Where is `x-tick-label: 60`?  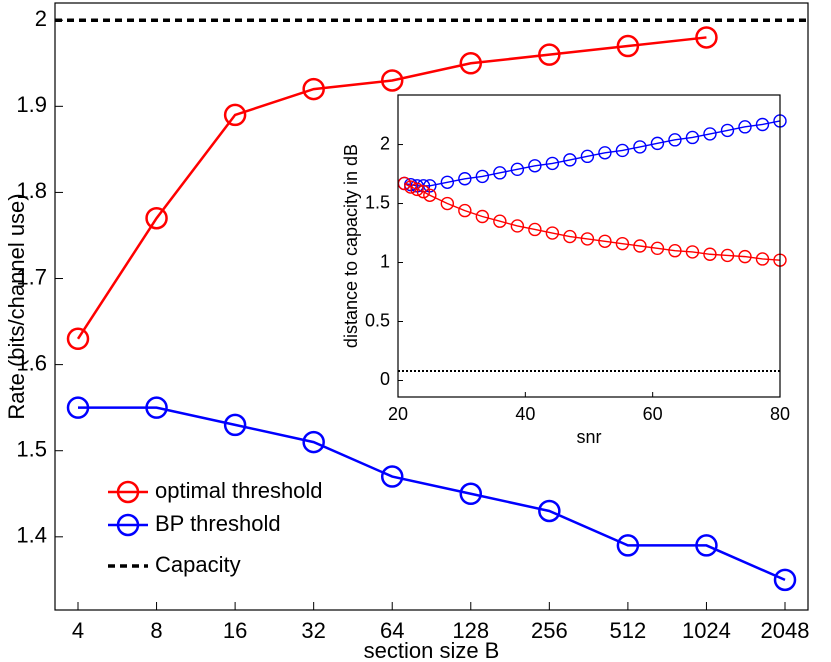
x-tick-label: 60 is located at coordinates (653, 414).